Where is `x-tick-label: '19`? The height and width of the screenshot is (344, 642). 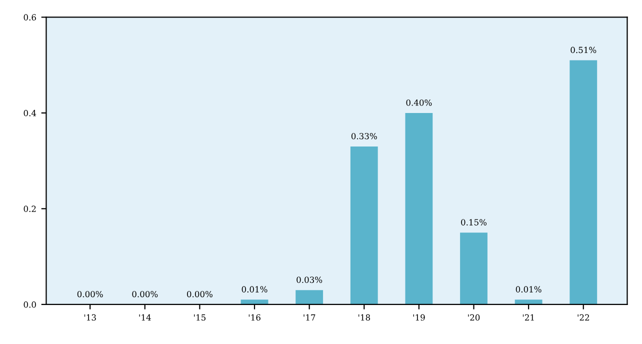 x-tick-label: '19 is located at coordinates (419, 317).